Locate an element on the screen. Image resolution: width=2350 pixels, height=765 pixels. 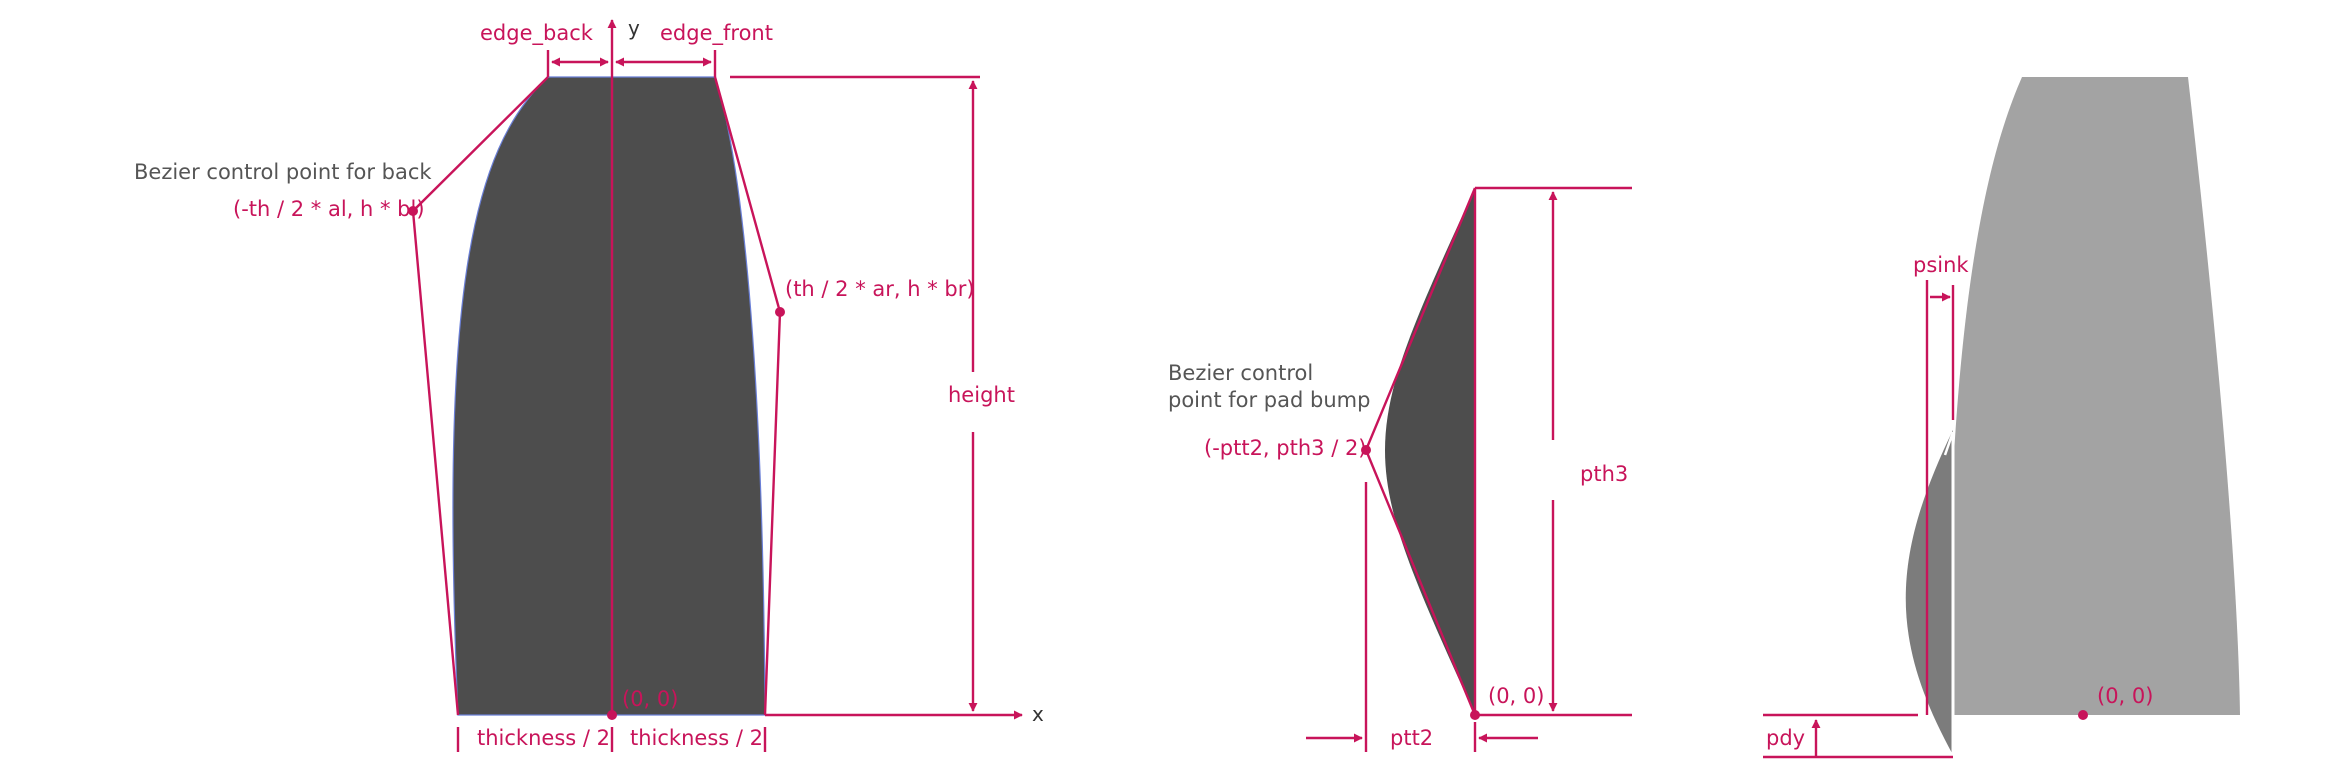
front-control-point-label: (th / 2 * ar, h * br) is located at coordinates (880, 289).